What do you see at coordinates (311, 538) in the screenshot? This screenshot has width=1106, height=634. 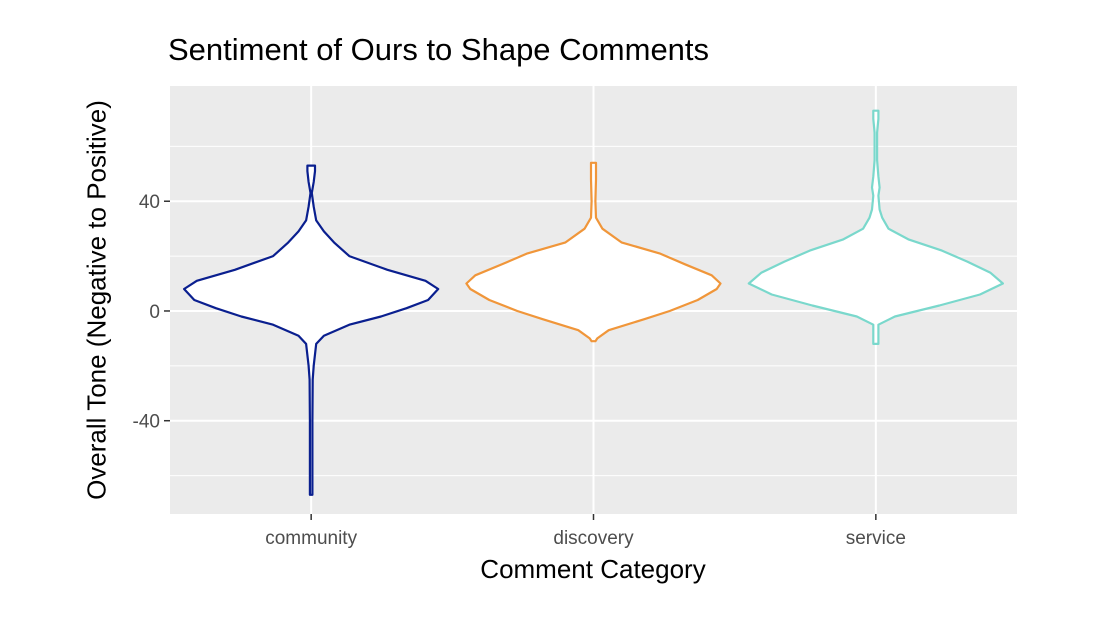 I see `x-tick-label: community` at bounding box center [311, 538].